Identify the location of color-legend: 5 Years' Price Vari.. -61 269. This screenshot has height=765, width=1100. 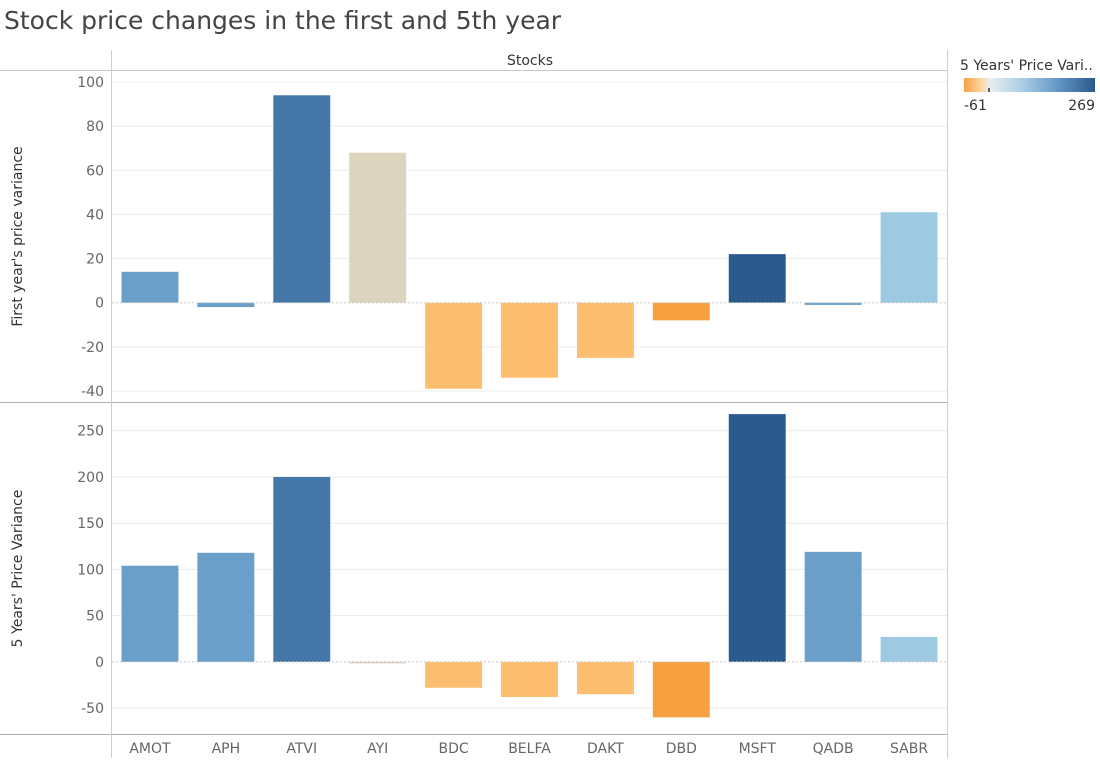
(1027, 86).